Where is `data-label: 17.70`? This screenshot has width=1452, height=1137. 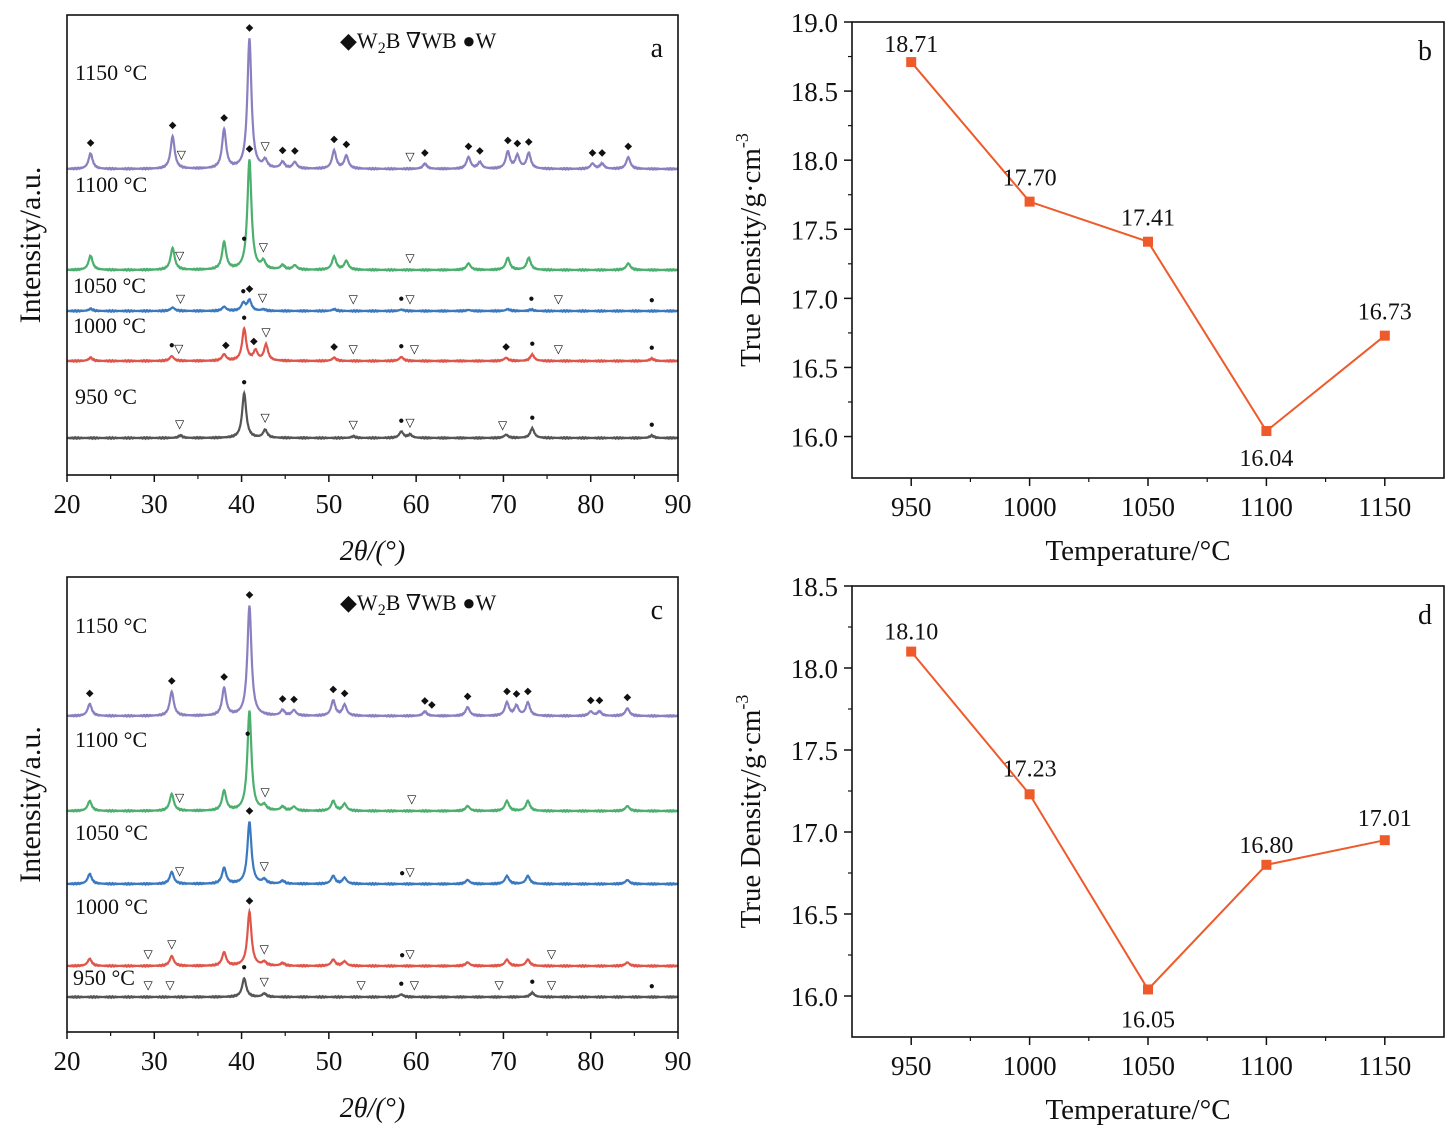
data-label: 17.70 is located at coordinates (1030, 179).